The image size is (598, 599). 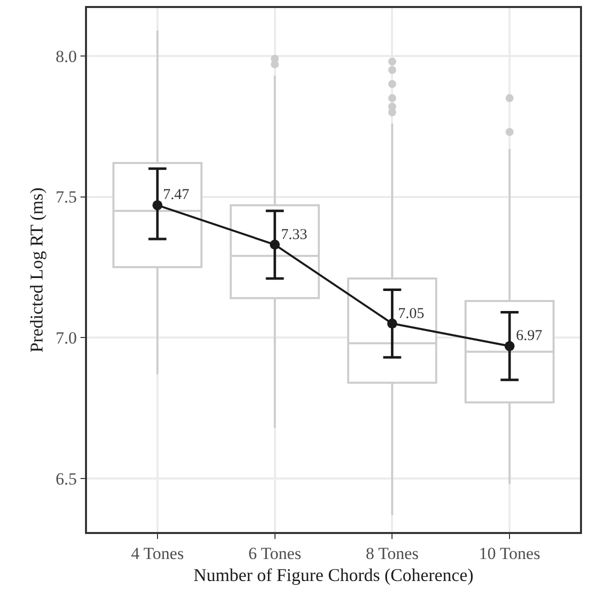 I want to click on data-label: 7.05, so click(x=411, y=314).